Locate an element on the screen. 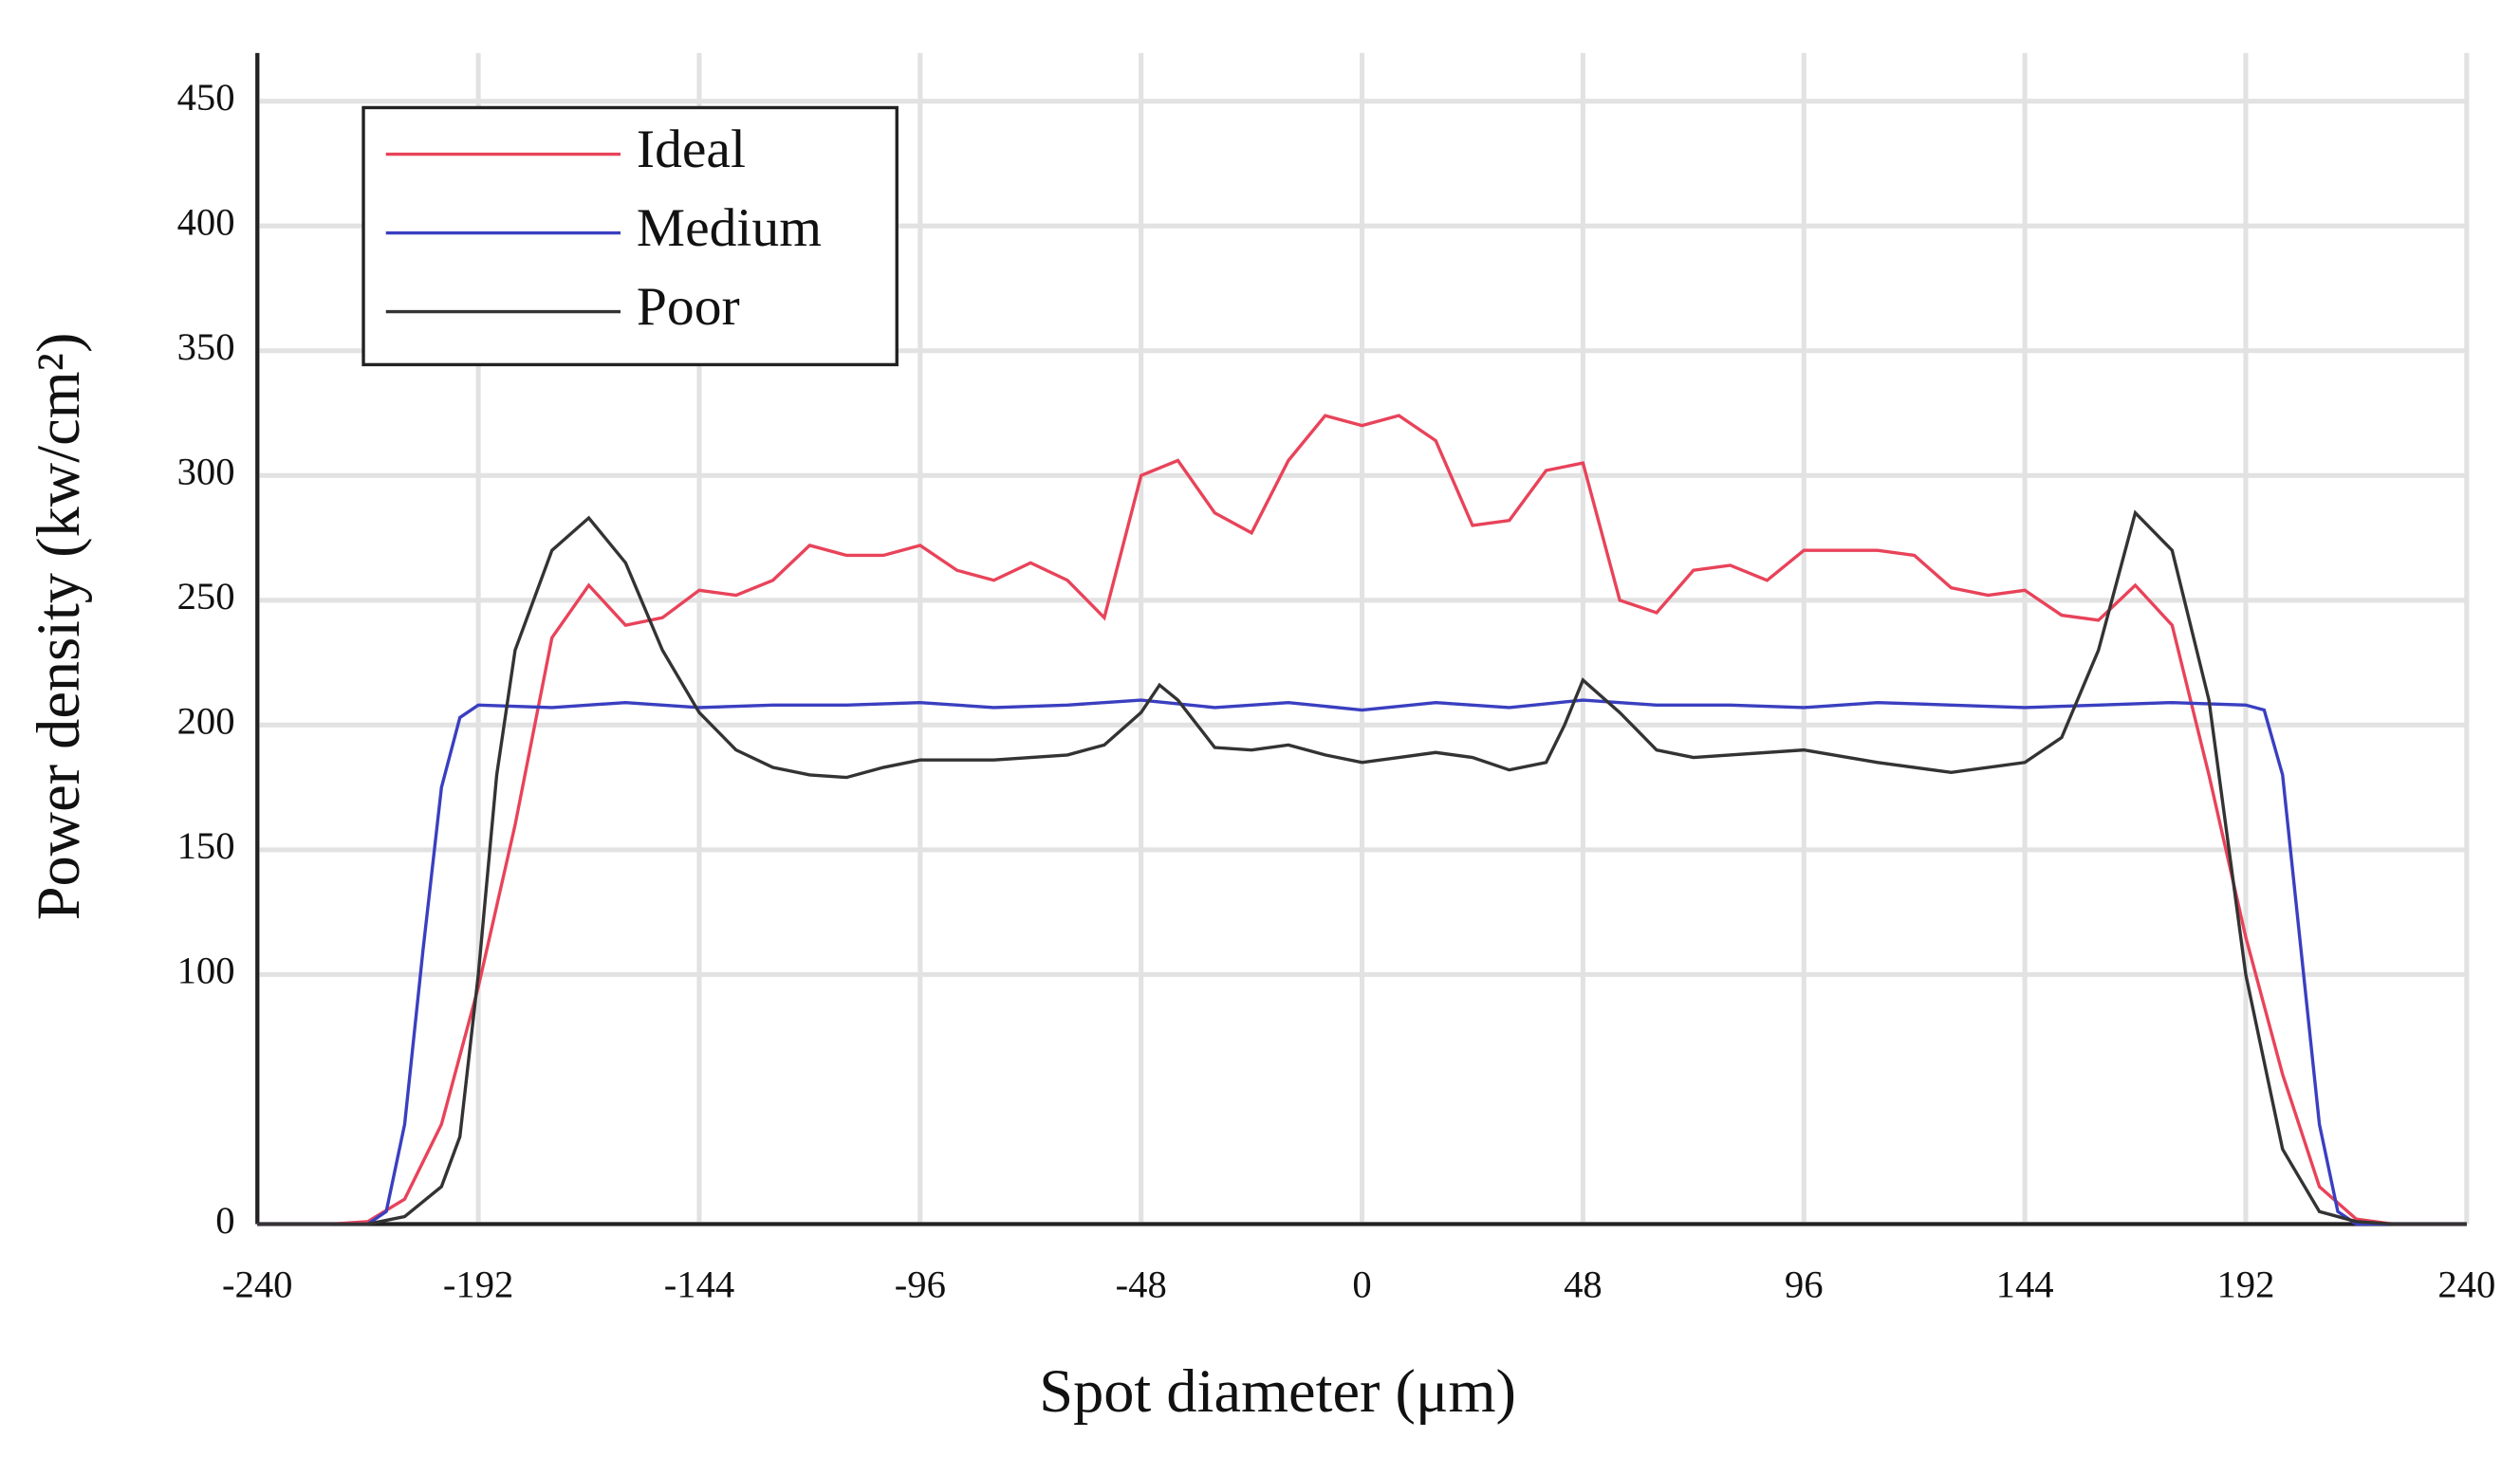 The height and width of the screenshot is (1457, 2520). y-axis-label: Power density (kw/cm²) is located at coordinates (58, 627).